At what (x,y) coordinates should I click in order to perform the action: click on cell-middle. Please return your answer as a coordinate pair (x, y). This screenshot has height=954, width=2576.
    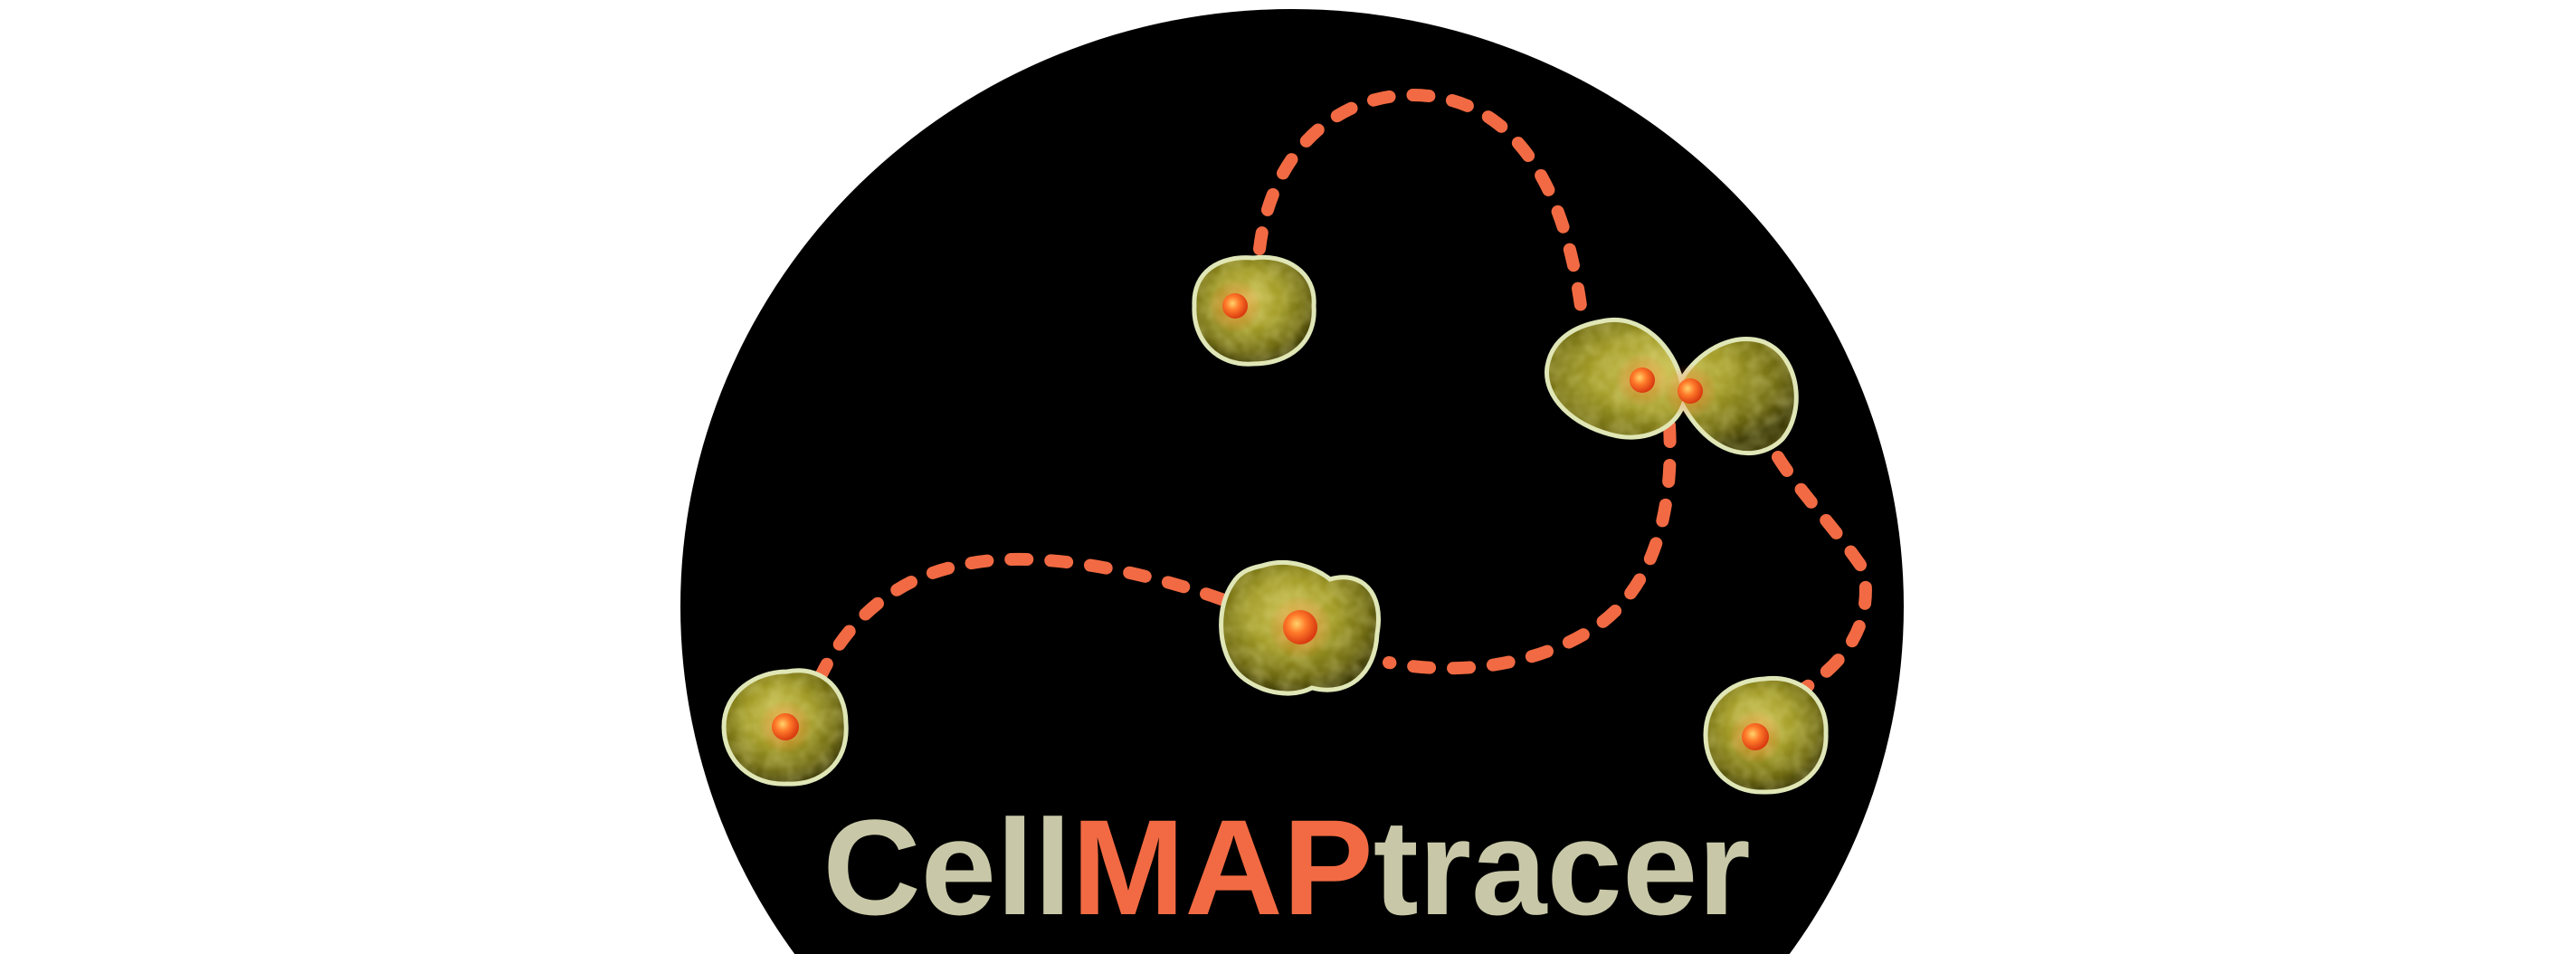
    Looking at the image, I should click on (1300, 628).